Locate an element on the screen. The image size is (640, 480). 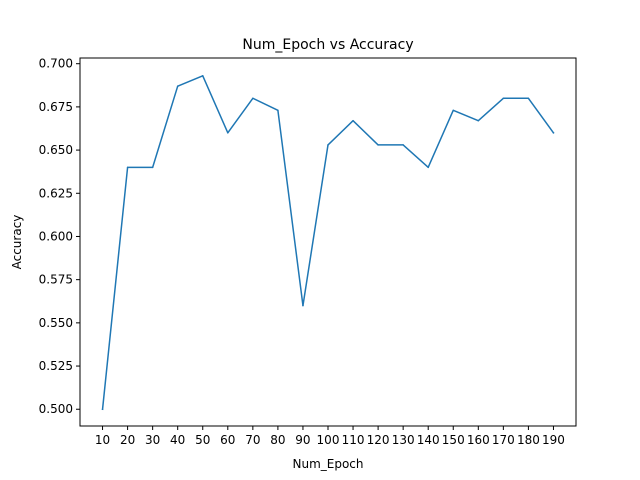
y-tick-label: 0.600 is located at coordinates (56, 236).